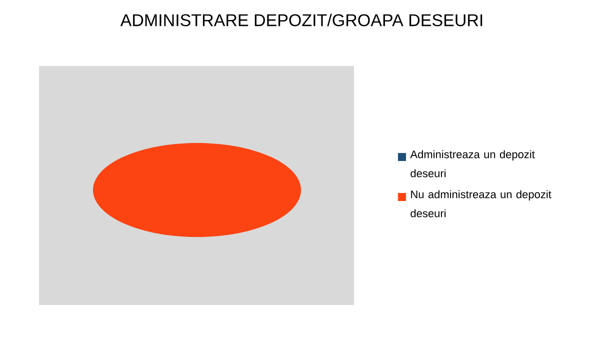 The width and height of the screenshot is (605, 340). I want to click on legend-label: Administreaza un depozit deseuri, so click(472, 164).